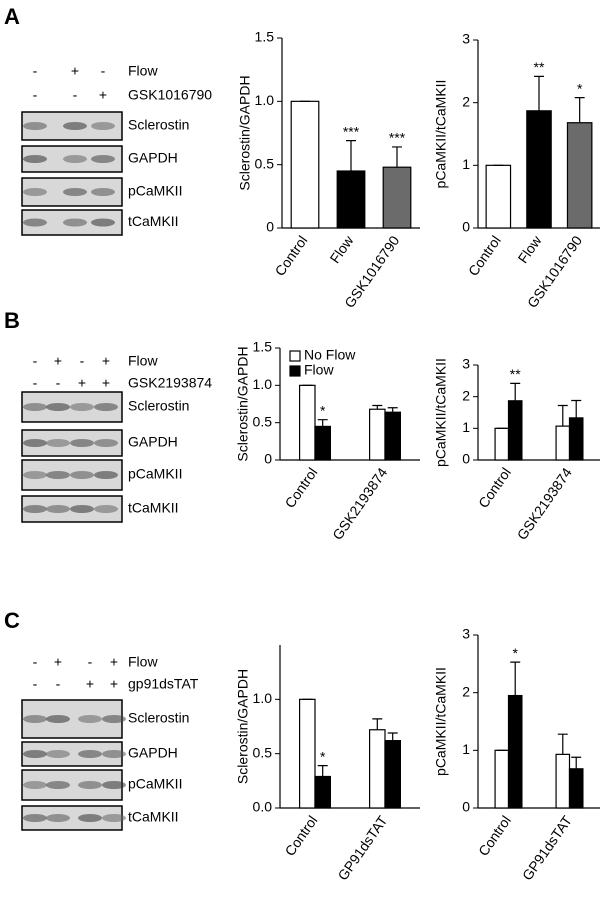 This screenshot has width=614, height=900. Describe the element at coordinates (143, 361) in the screenshot. I see `condition-name: Flow` at that location.